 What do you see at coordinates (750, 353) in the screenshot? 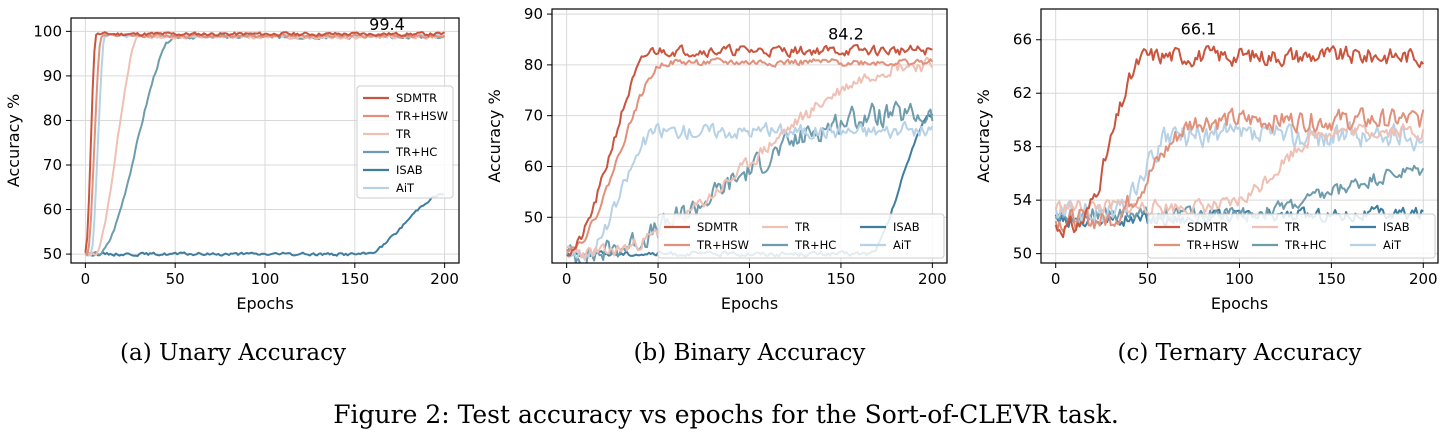
I see `subfigure-caption: (b) Binary Accuracy` at bounding box center [750, 353].